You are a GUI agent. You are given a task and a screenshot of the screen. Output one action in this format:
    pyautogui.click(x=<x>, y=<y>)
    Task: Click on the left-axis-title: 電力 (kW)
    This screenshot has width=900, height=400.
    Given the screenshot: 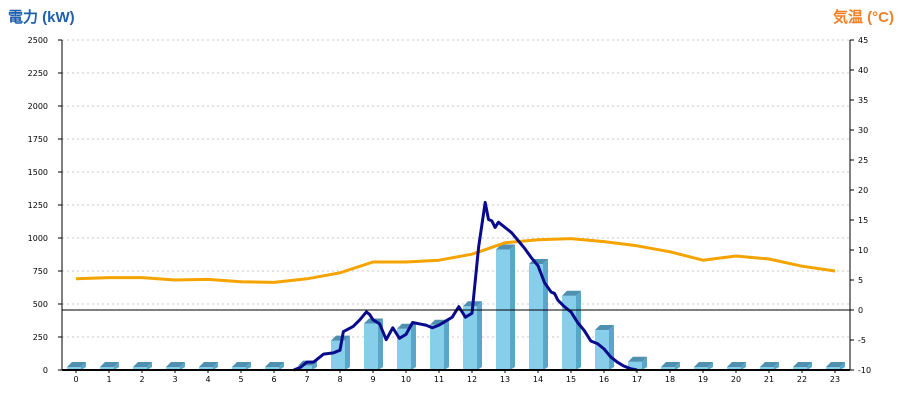 What is the action you would take?
    pyautogui.click(x=41, y=17)
    